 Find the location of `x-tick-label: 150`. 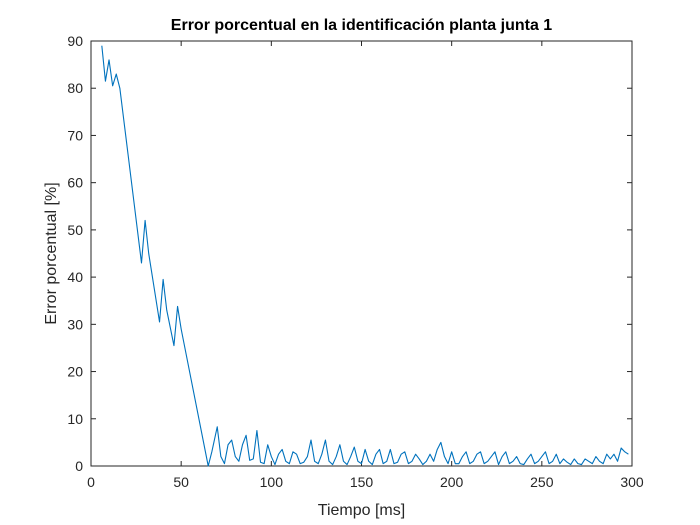

x-tick-label: 150 is located at coordinates (362, 482).